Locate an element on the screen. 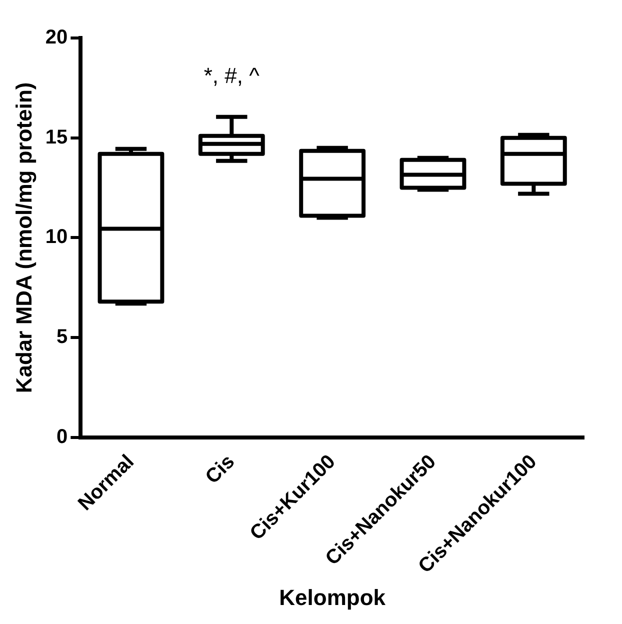 Image resolution: width=622 pixels, height=624 pixels. y-tick-label: 20 is located at coordinates (56, 37).